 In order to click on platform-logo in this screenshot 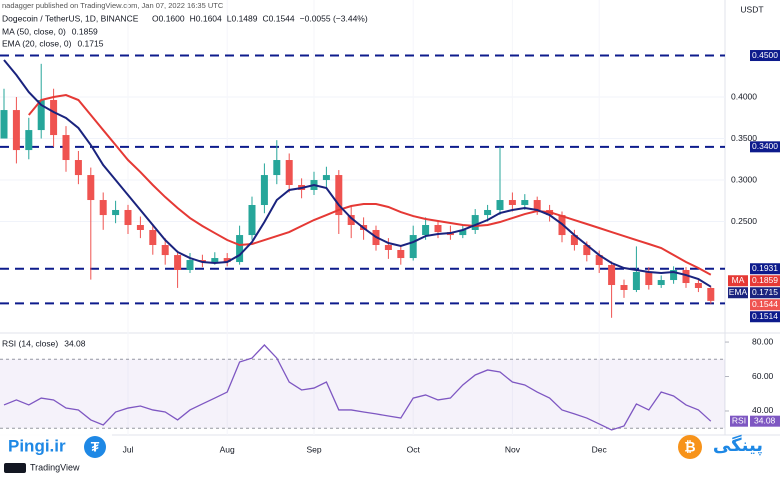, I will do `click(15, 468)`.